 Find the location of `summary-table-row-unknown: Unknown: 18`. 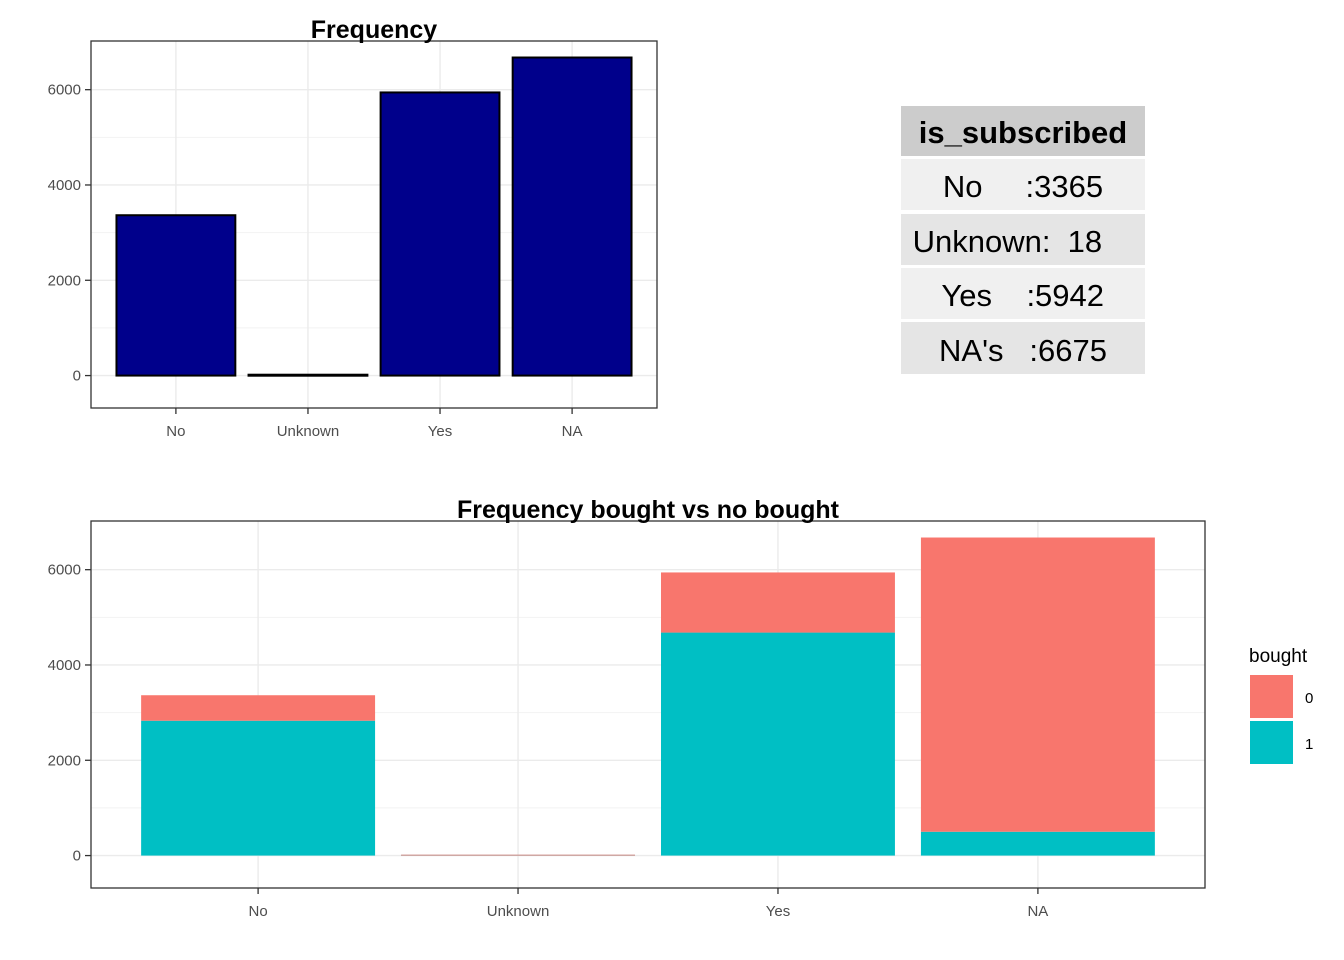

summary-table-row-unknown: Unknown: 18 is located at coordinates (1016, 241).